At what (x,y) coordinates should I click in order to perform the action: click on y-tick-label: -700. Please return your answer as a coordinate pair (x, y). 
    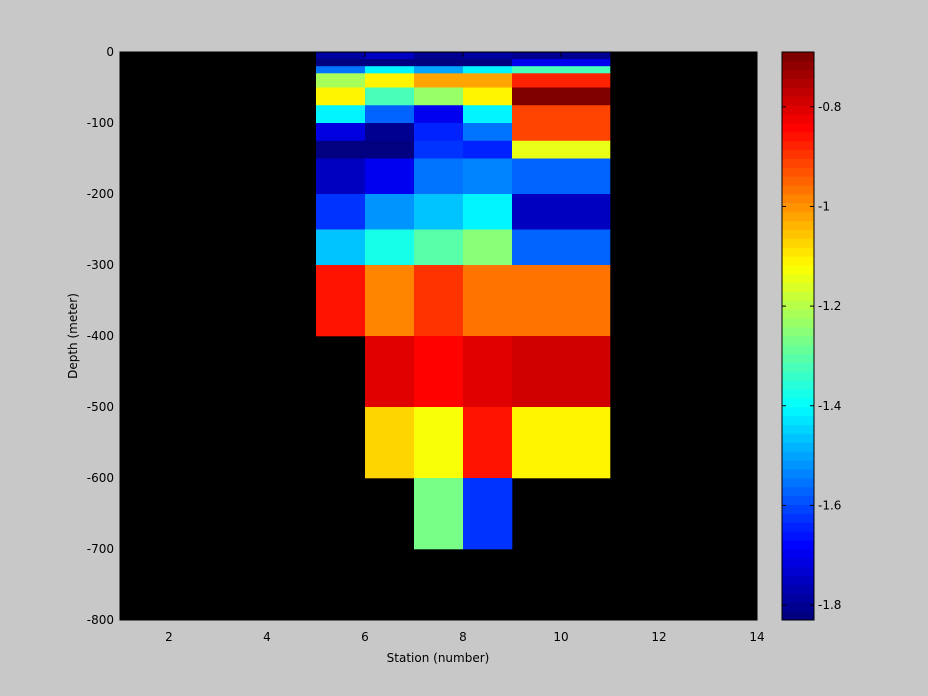
    Looking at the image, I should click on (100, 549).